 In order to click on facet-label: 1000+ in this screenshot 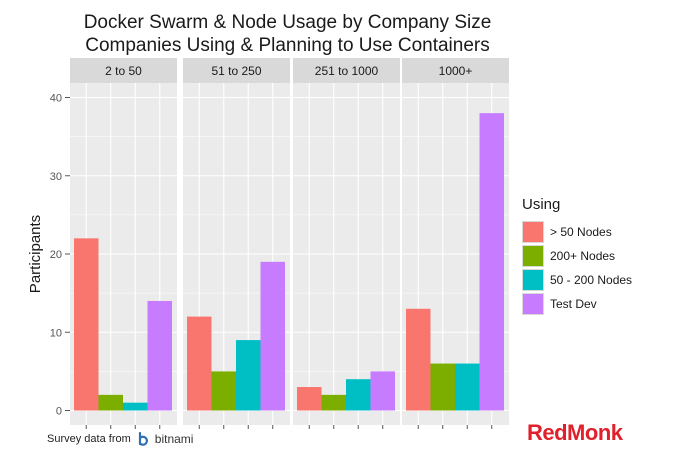, I will do `click(456, 71)`.